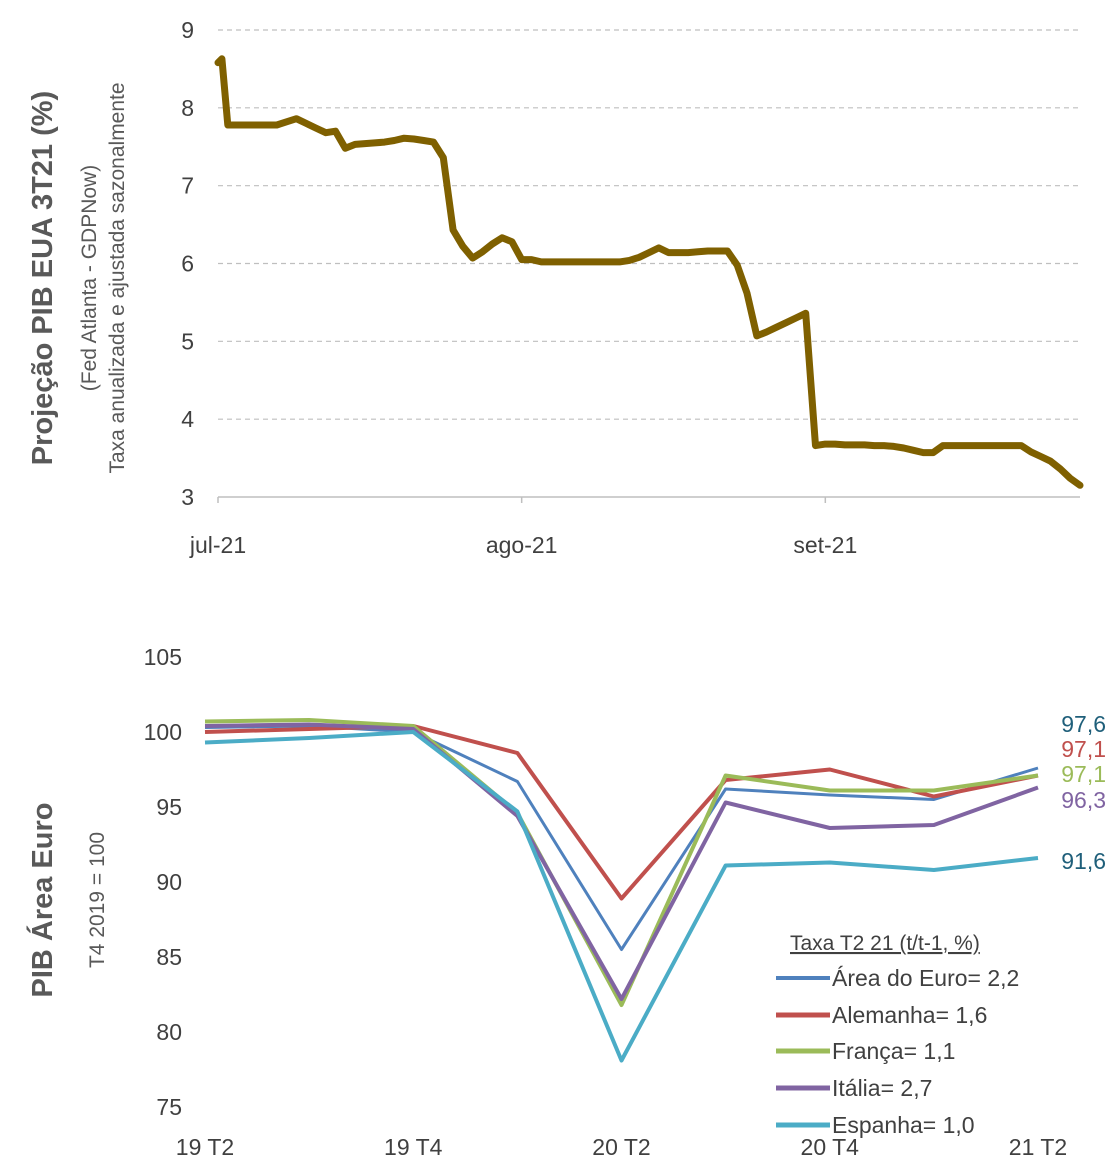  Describe the element at coordinates (205, 1147) in the screenshot. I see `bottom-x-tick-label: 19 T2` at that location.